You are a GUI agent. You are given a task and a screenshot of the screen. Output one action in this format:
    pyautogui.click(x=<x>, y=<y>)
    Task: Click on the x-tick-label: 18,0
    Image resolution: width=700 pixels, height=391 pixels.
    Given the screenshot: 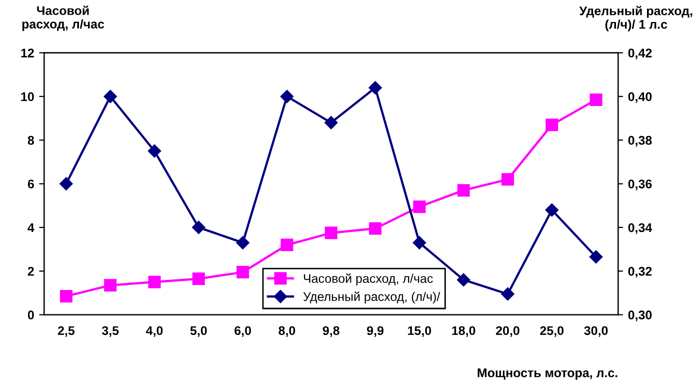 What is the action you would take?
    pyautogui.click(x=464, y=331)
    